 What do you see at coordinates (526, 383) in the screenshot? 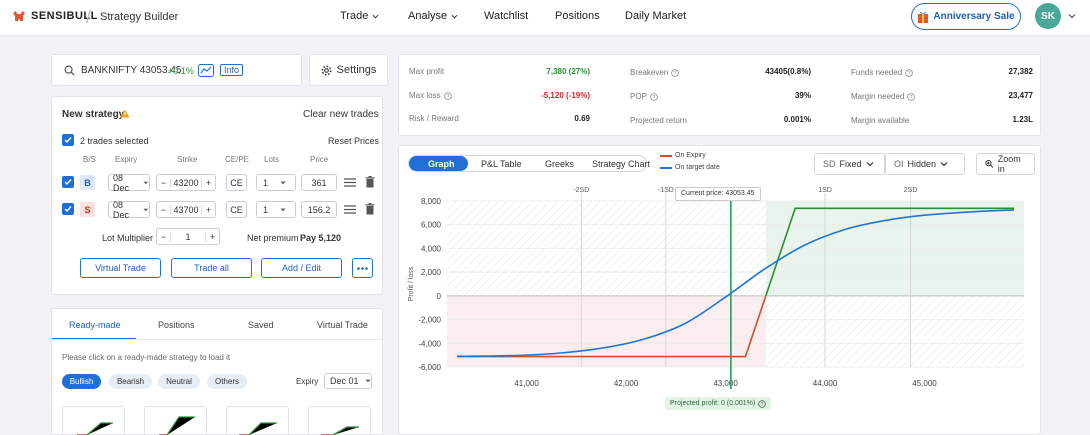
I see `x-tick-label: 41,000` at bounding box center [526, 383].